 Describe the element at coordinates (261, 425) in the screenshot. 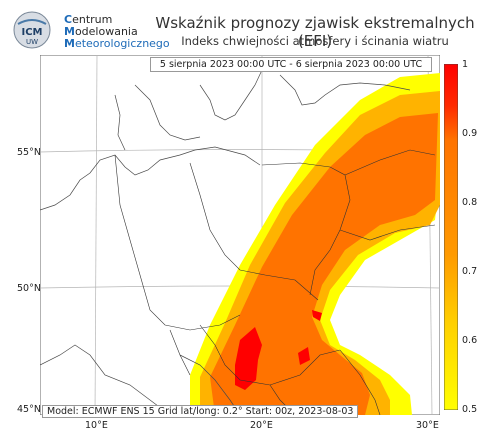

I see `lon-label-20: 20°E` at that location.